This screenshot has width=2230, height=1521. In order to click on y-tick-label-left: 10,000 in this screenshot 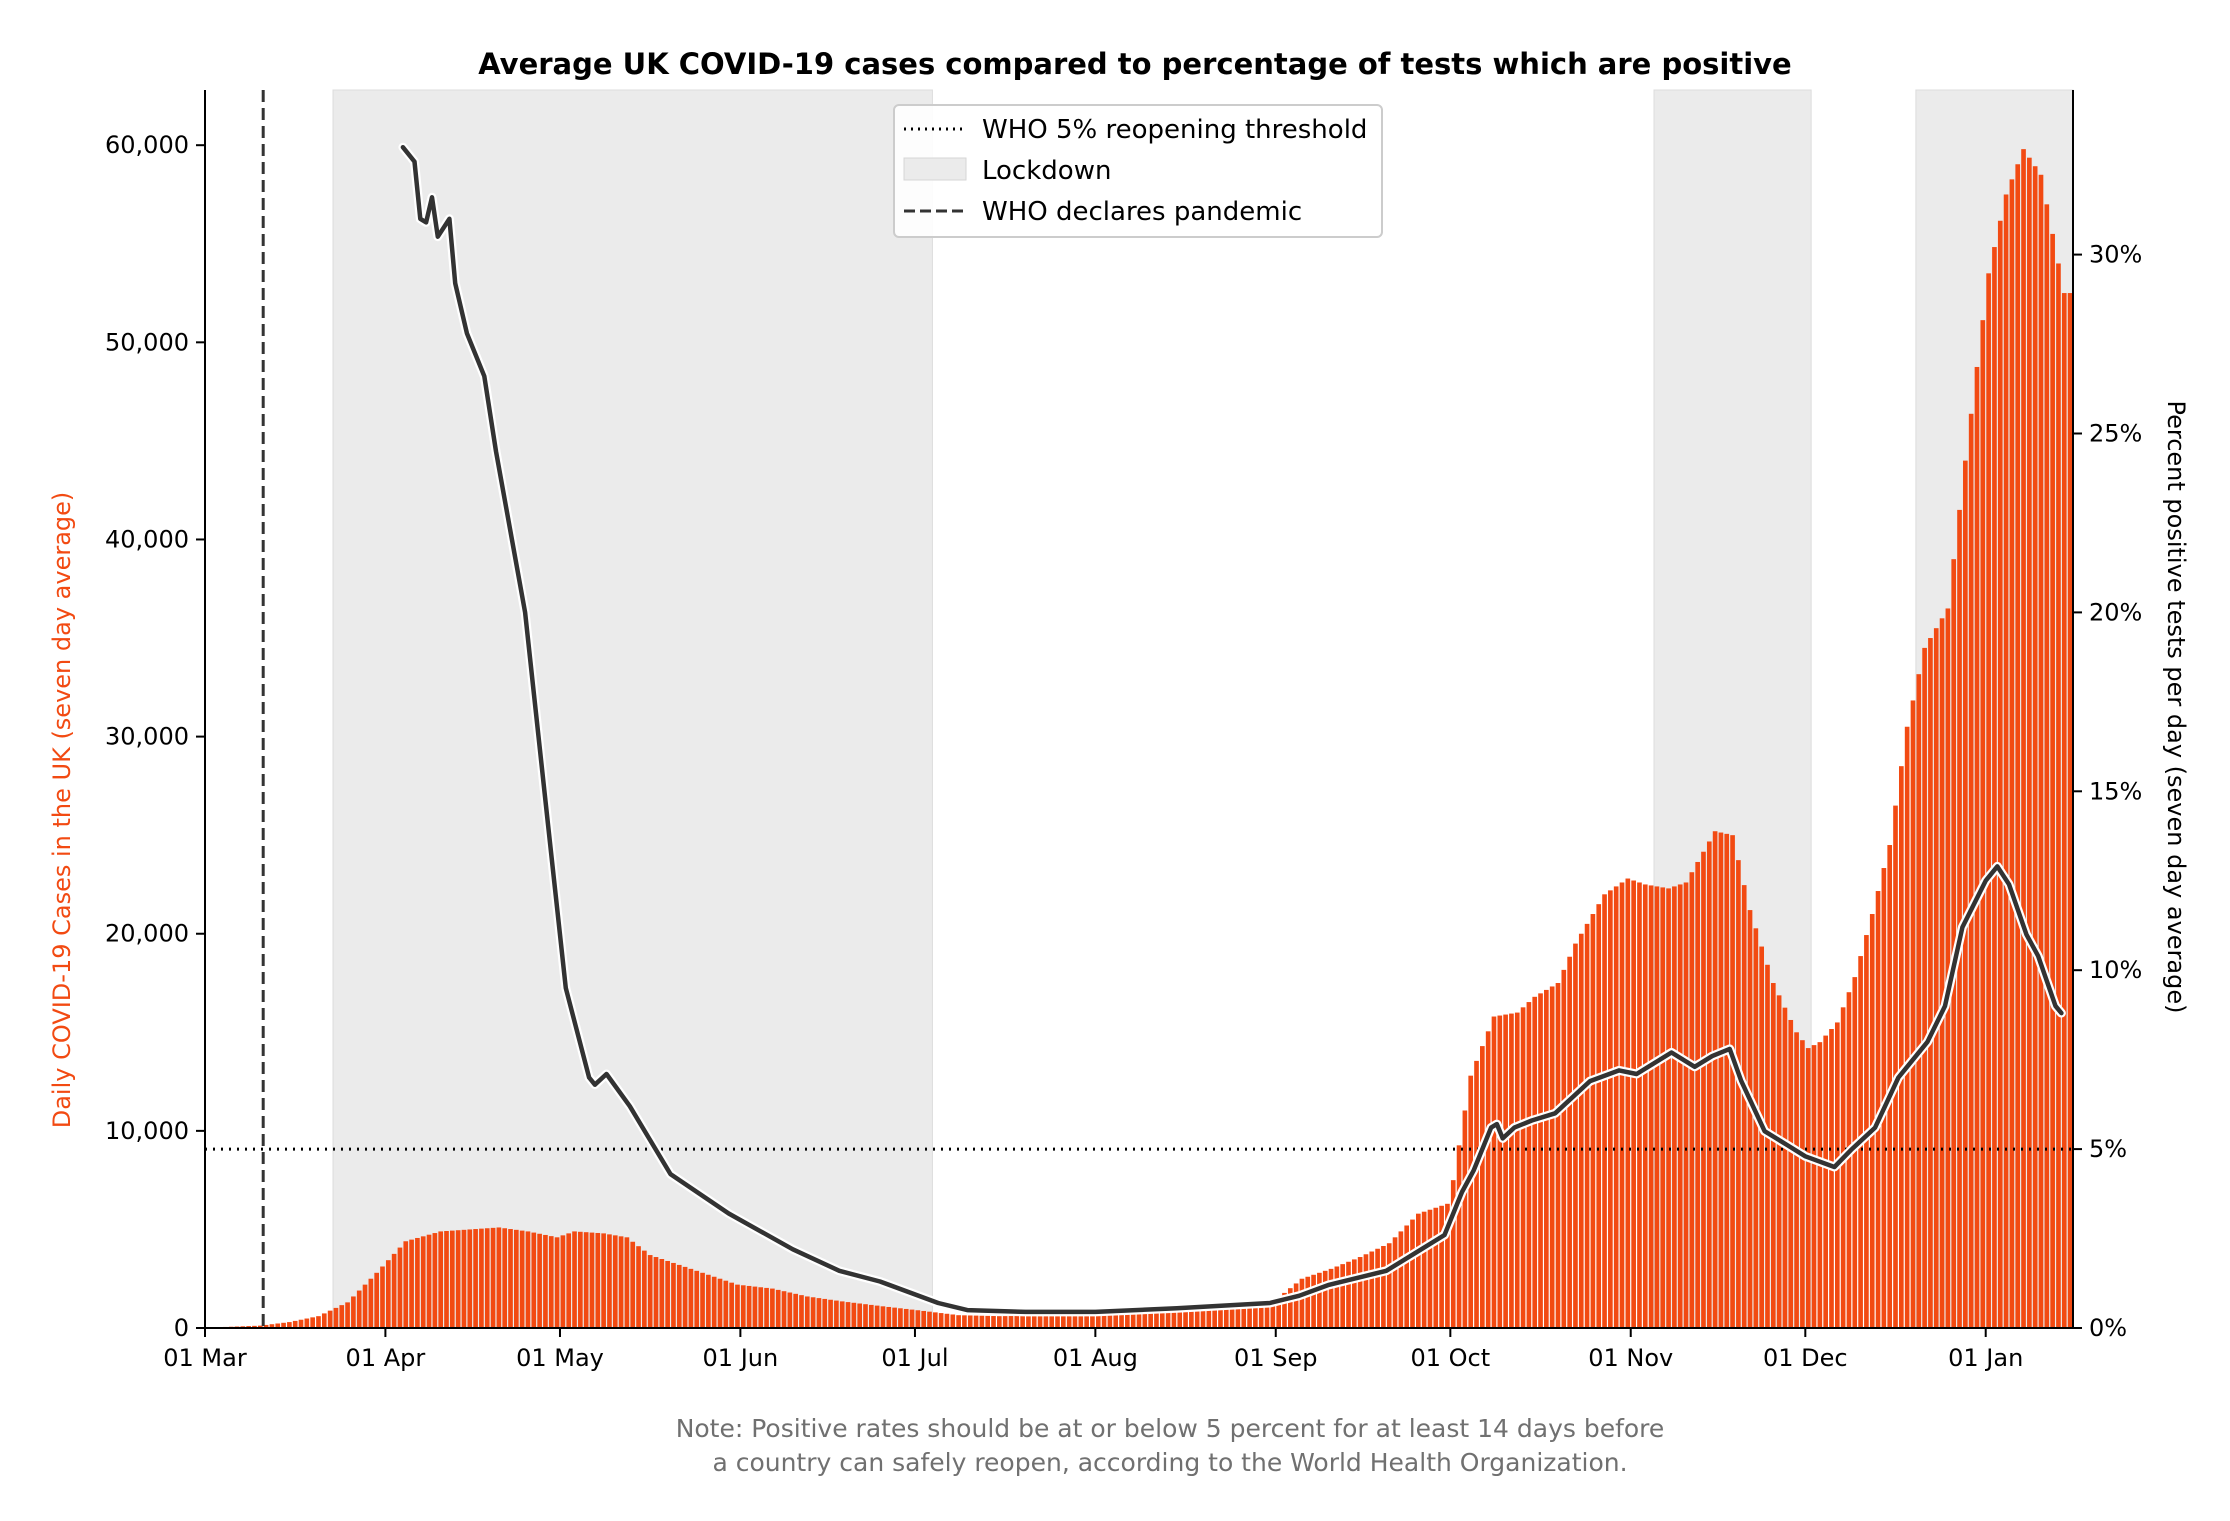, I will do `click(147, 1131)`.